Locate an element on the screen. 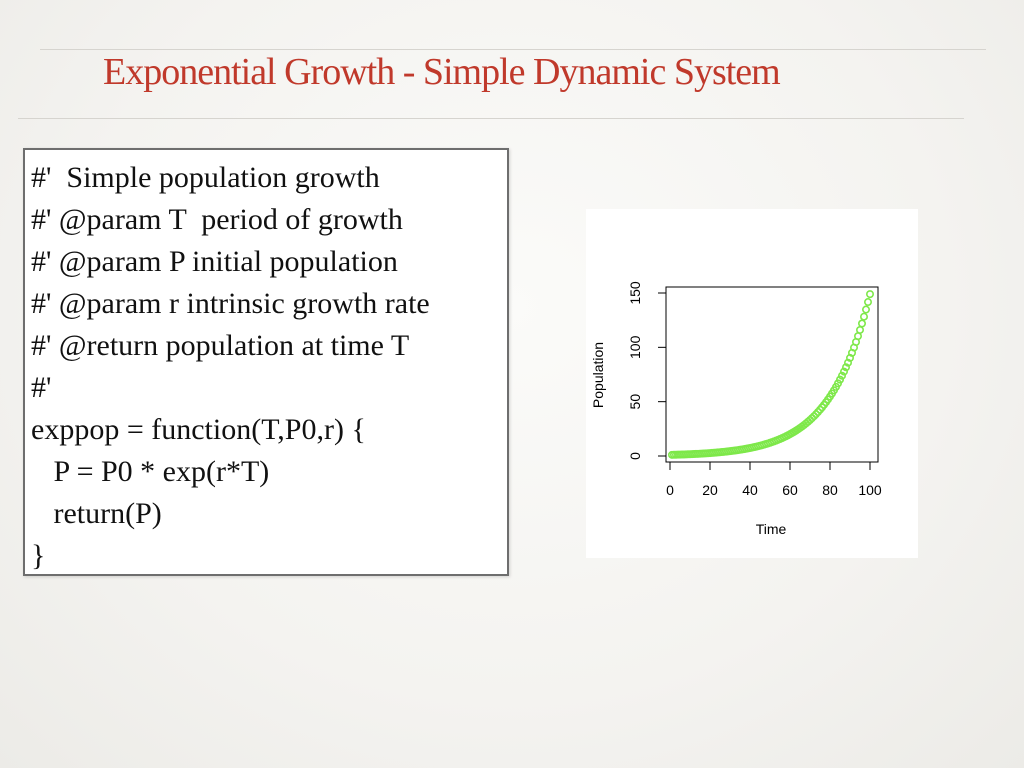  code-line: exppop = function(T,P0,r) { is located at coordinates (198, 429).